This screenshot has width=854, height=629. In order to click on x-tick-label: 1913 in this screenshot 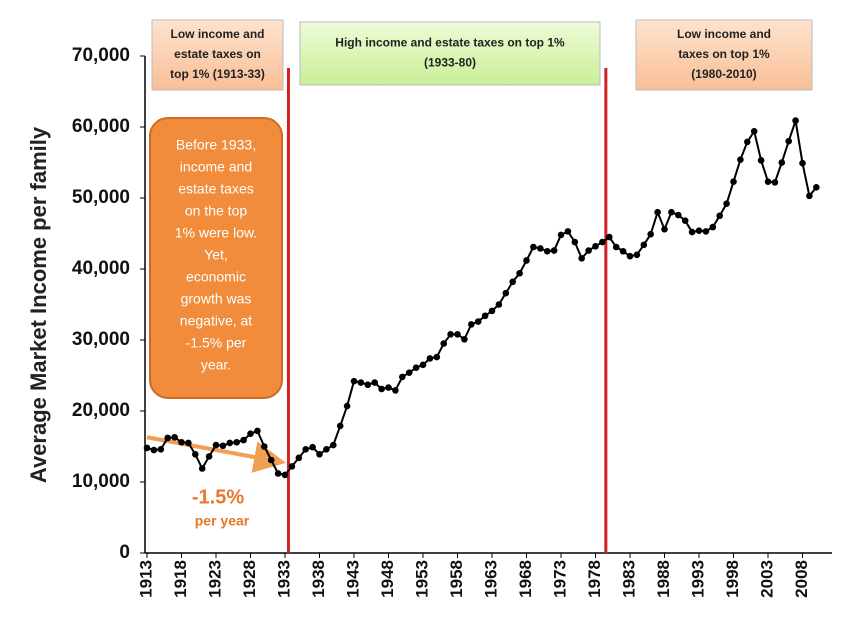, I will do `click(145, 579)`.